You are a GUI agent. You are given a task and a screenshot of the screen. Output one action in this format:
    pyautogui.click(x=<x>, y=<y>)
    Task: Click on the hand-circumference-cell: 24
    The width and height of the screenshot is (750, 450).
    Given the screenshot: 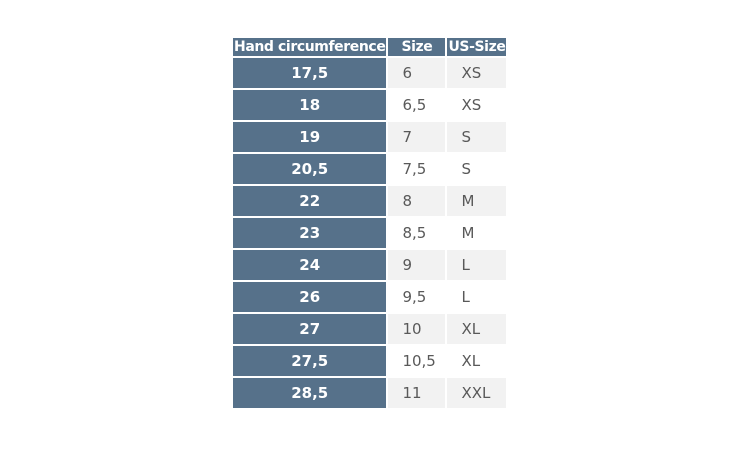 What is the action you would take?
    pyautogui.click(x=310, y=265)
    